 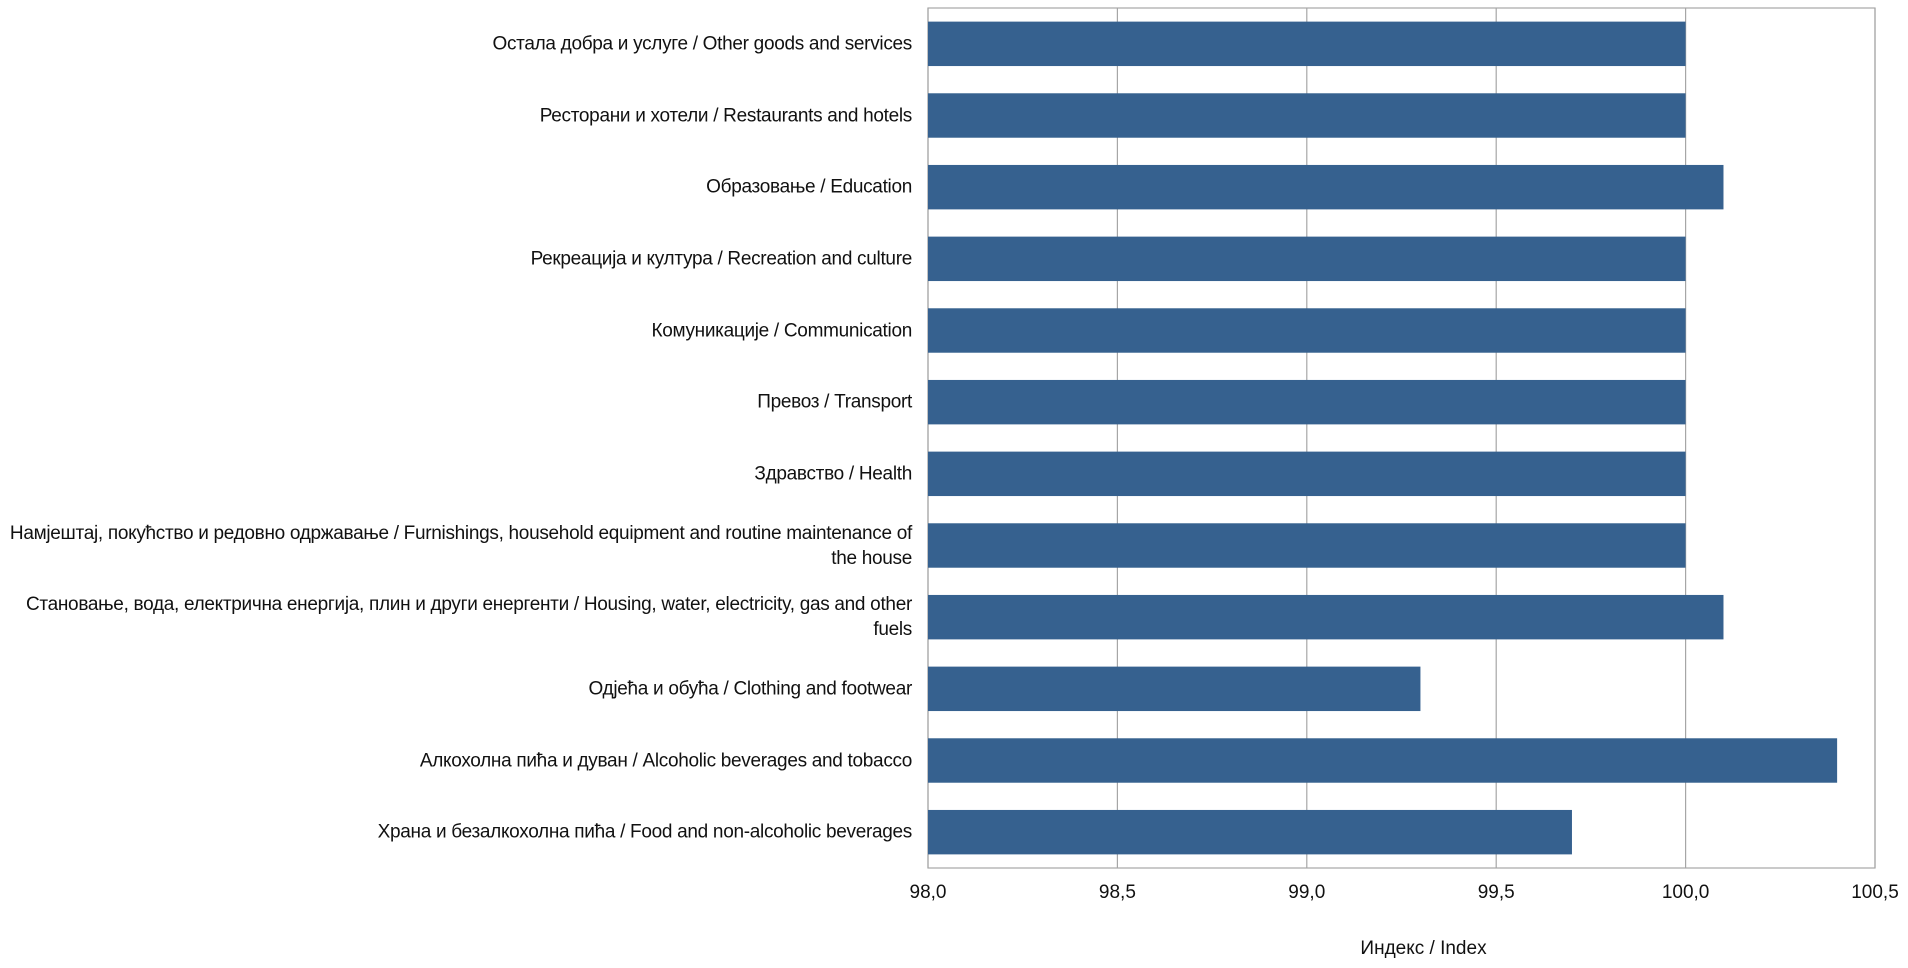 What do you see at coordinates (1875, 892) in the screenshot?
I see `x-tick-label: 100,5` at bounding box center [1875, 892].